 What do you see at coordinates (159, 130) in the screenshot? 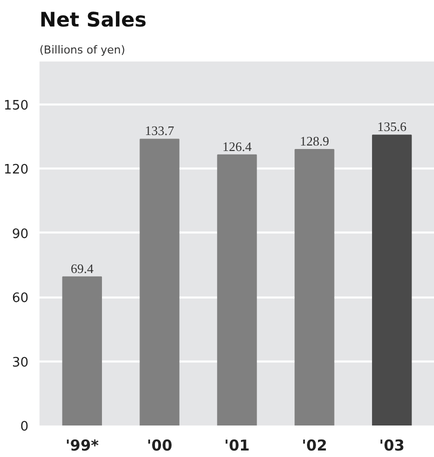
I see `data-label: 133.7` at bounding box center [159, 130].